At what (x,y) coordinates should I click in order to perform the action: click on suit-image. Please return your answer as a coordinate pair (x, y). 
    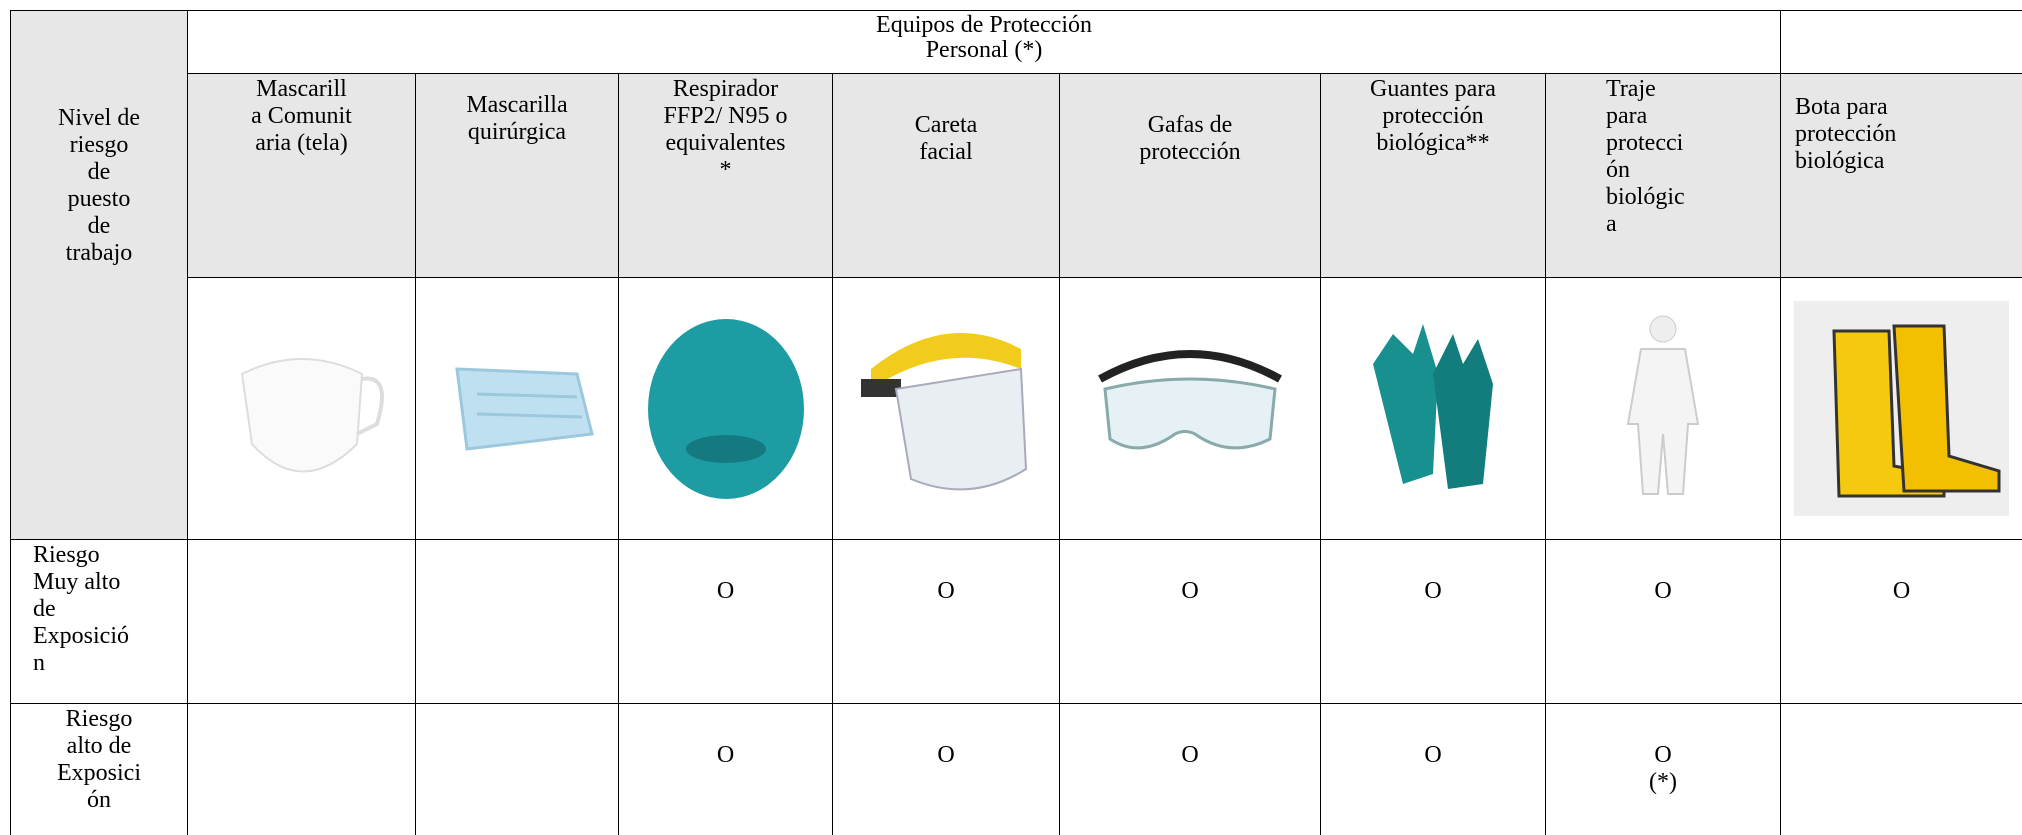
    Looking at the image, I should click on (1663, 405).